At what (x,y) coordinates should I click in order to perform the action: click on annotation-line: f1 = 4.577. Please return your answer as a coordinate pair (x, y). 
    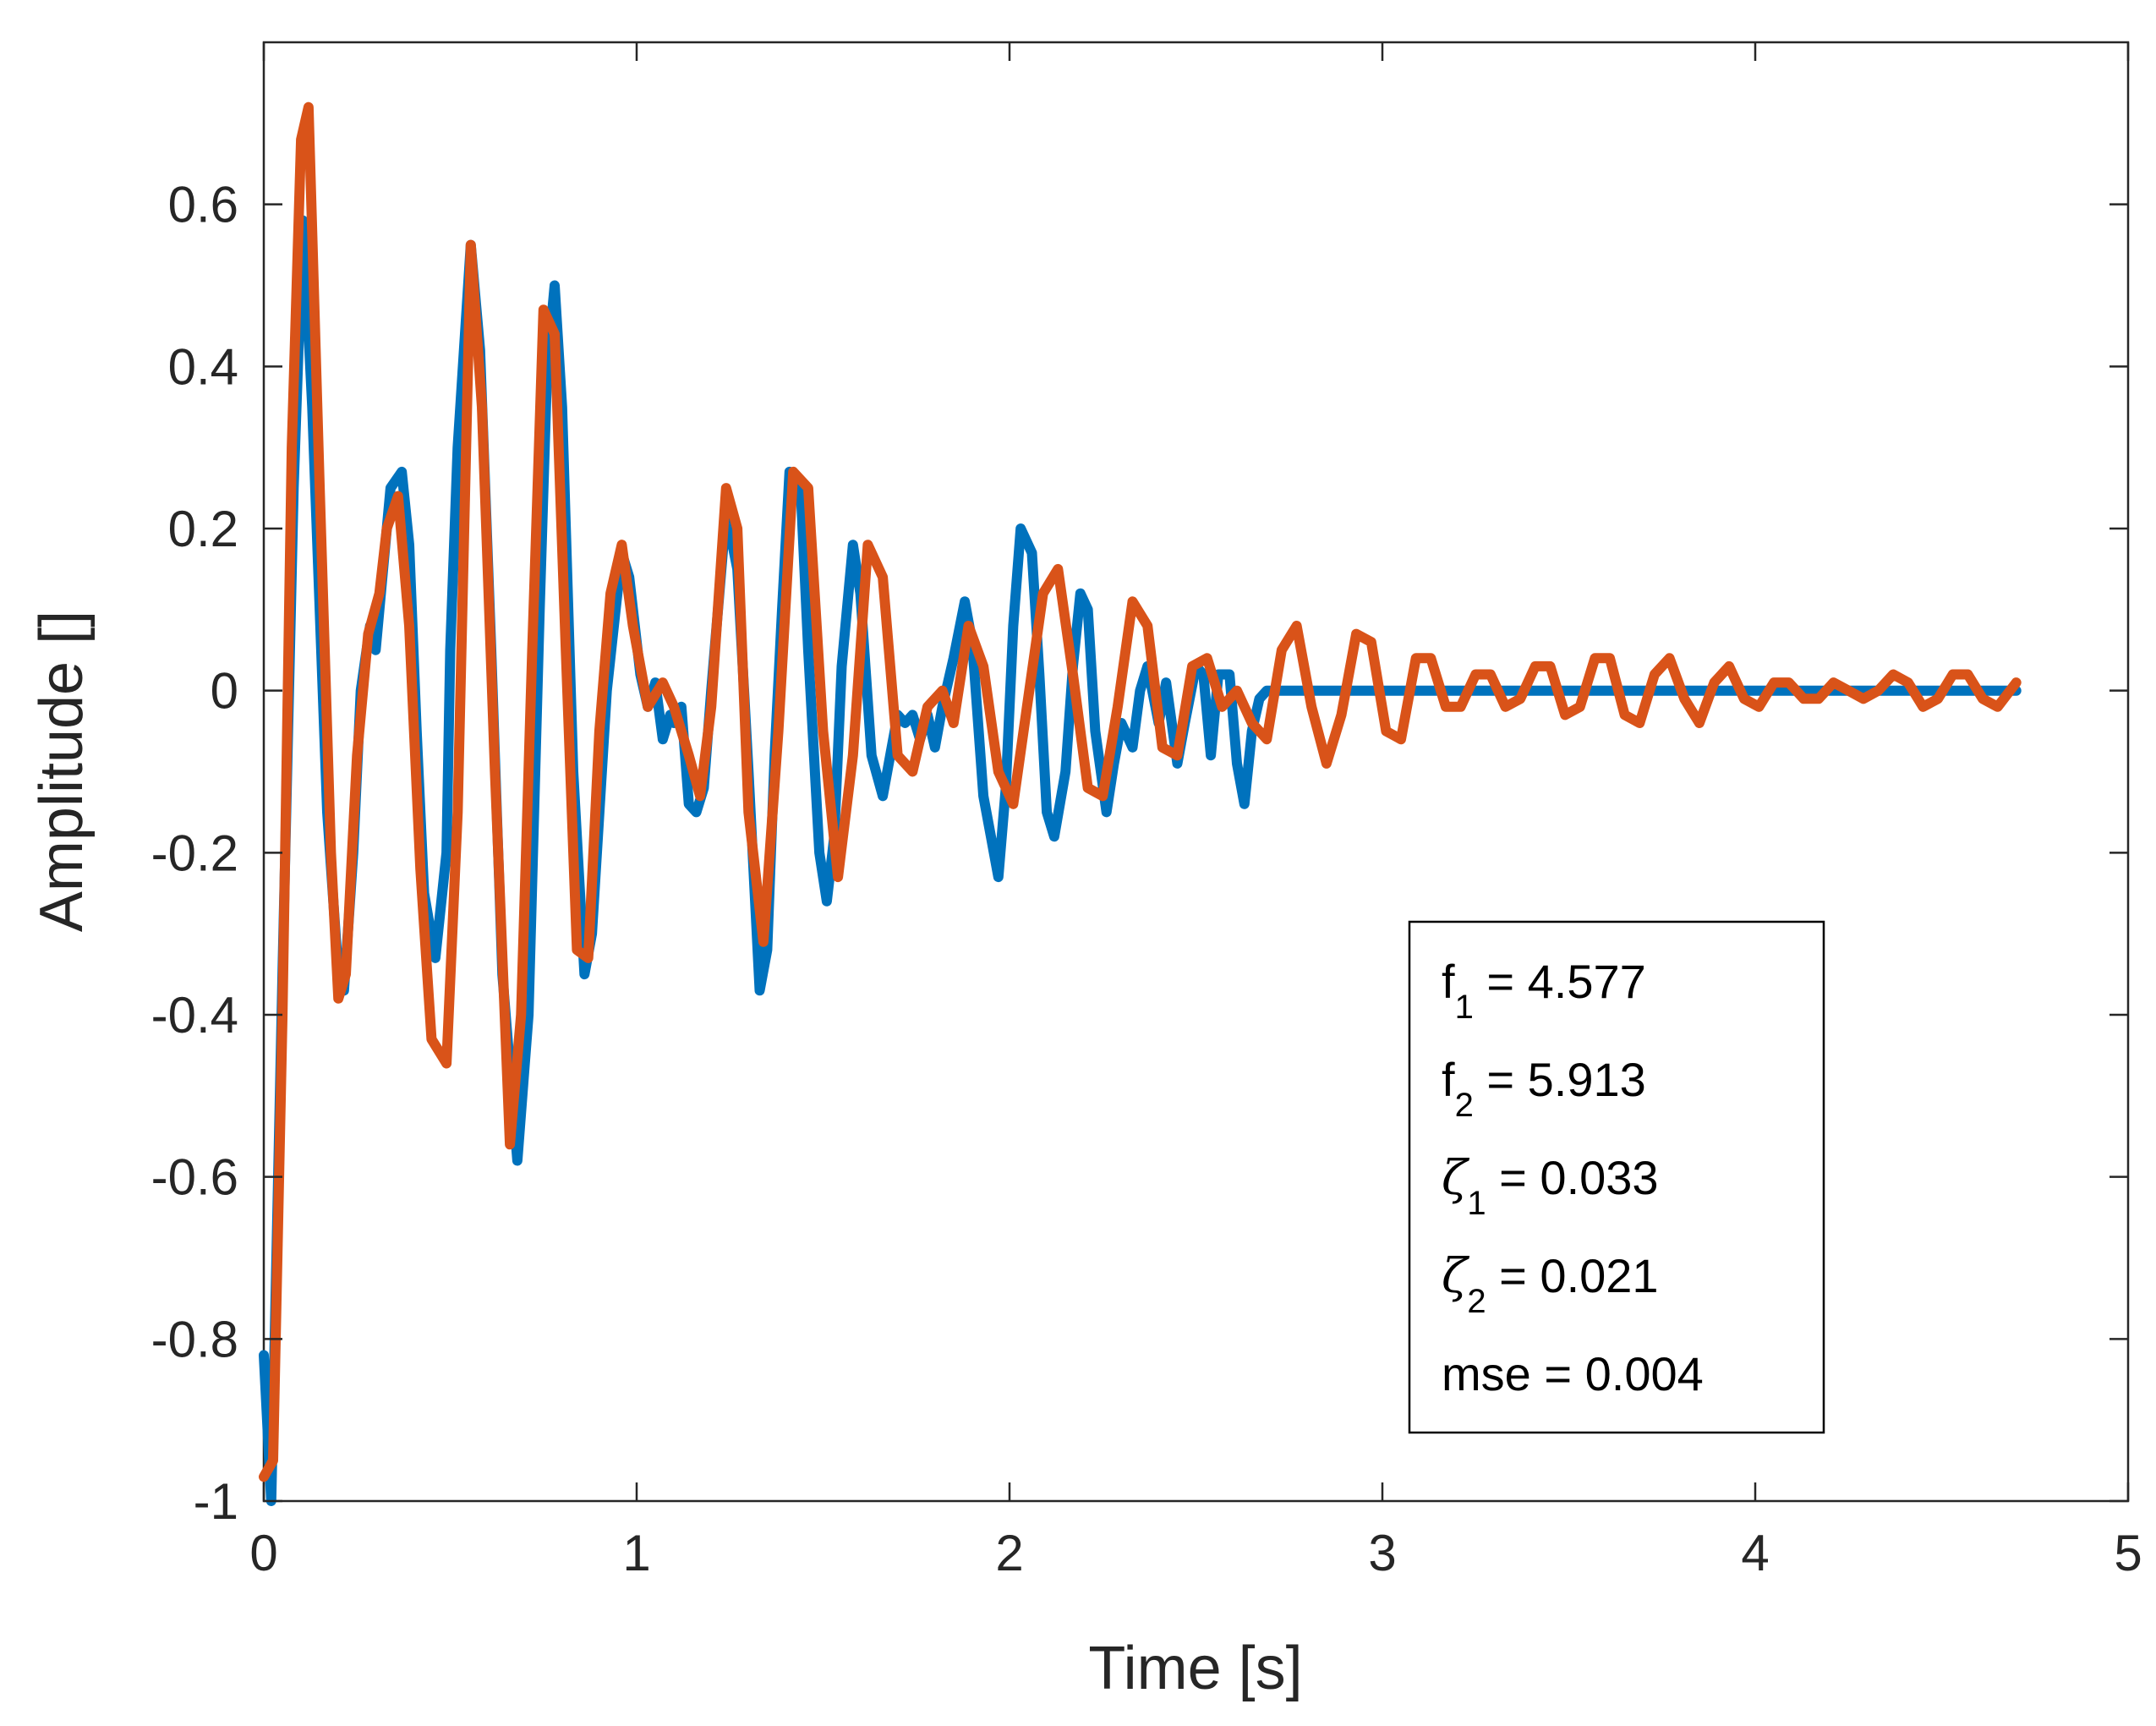
    Looking at the image, I should click on (1544, 990).